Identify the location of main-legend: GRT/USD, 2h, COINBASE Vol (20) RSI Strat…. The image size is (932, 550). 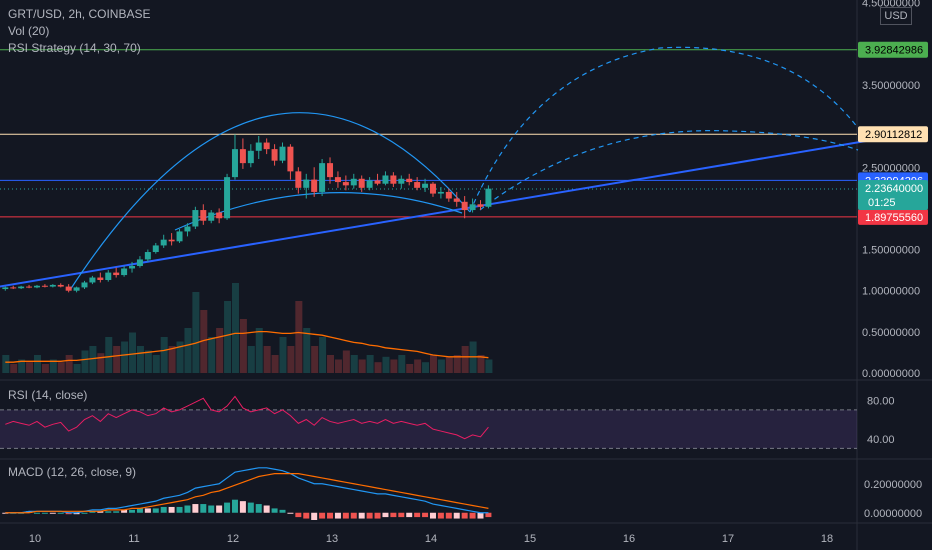
(79, 31).